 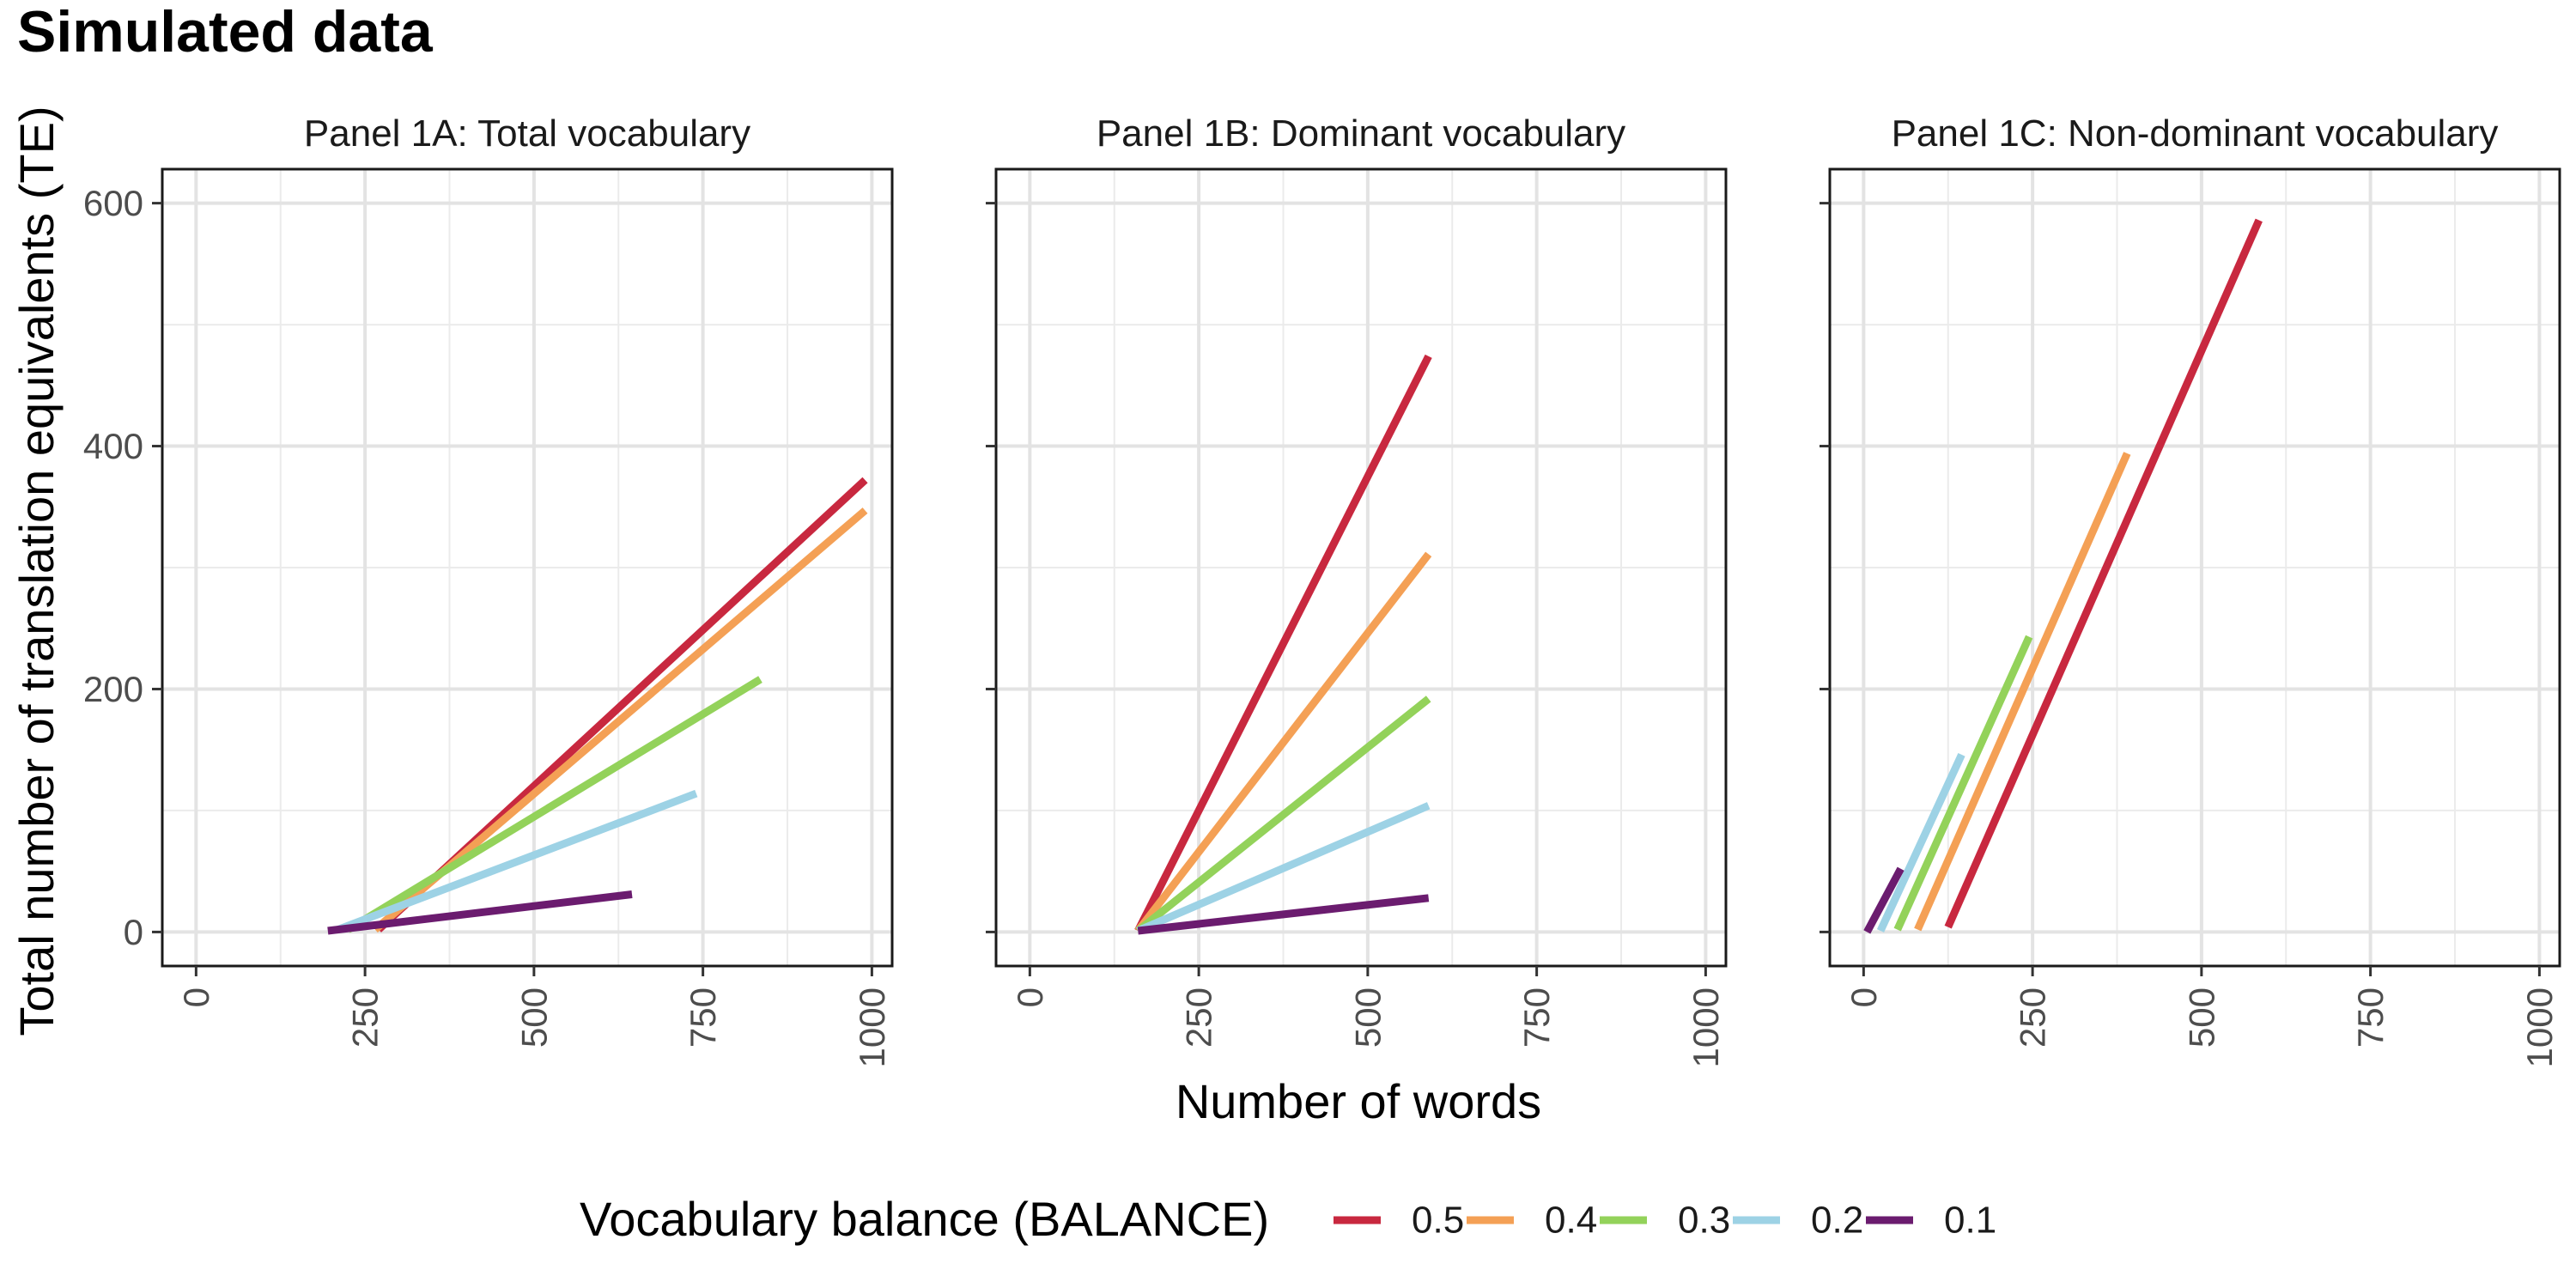 I want to click on y-tick-label: 200, so click(x=113, y=689).